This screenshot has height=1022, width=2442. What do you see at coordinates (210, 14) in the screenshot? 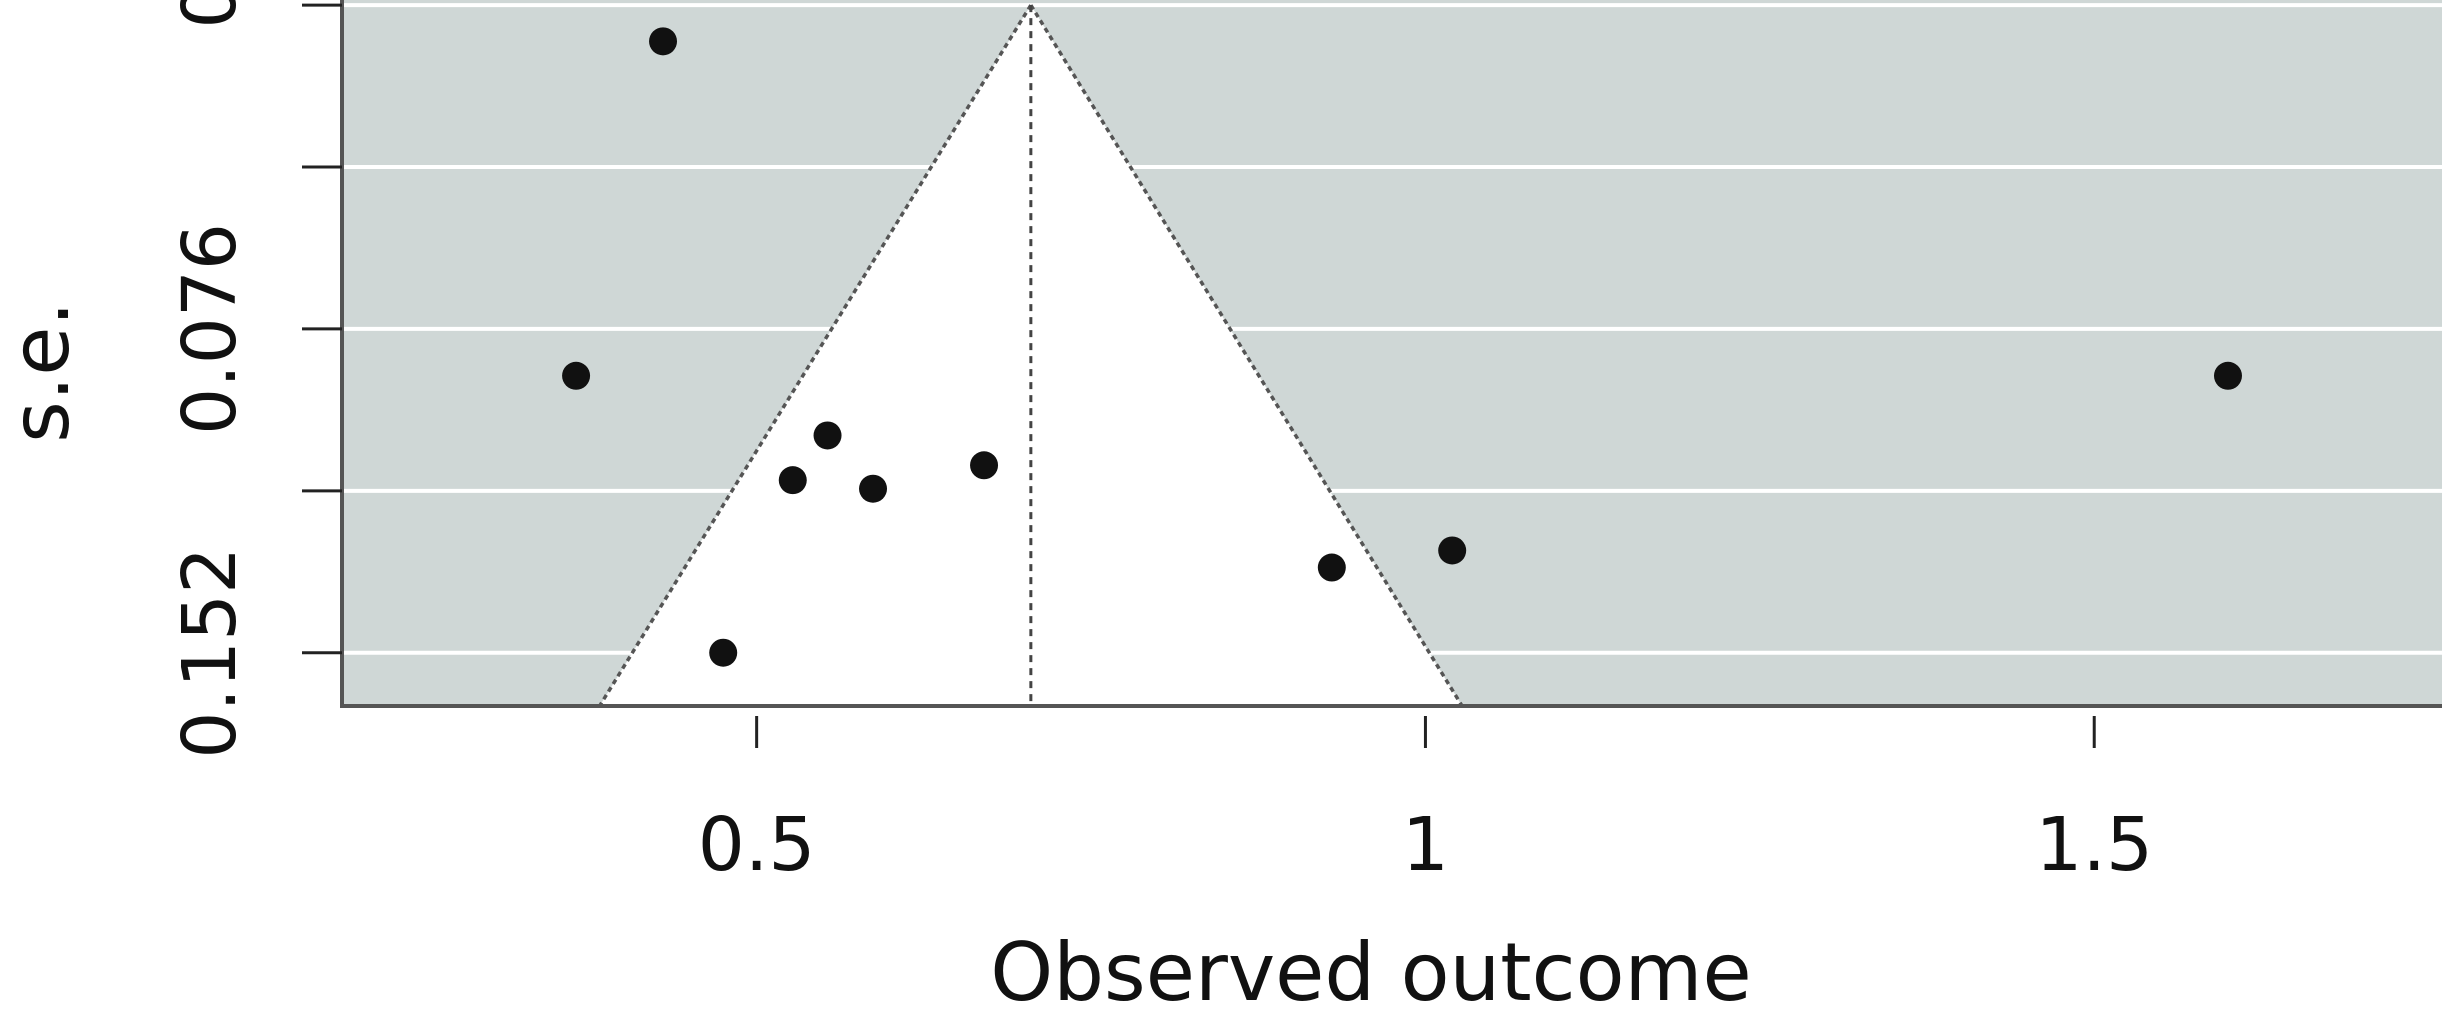
I see `y-tick-label-0: 0` at bounding box center [210, 14].